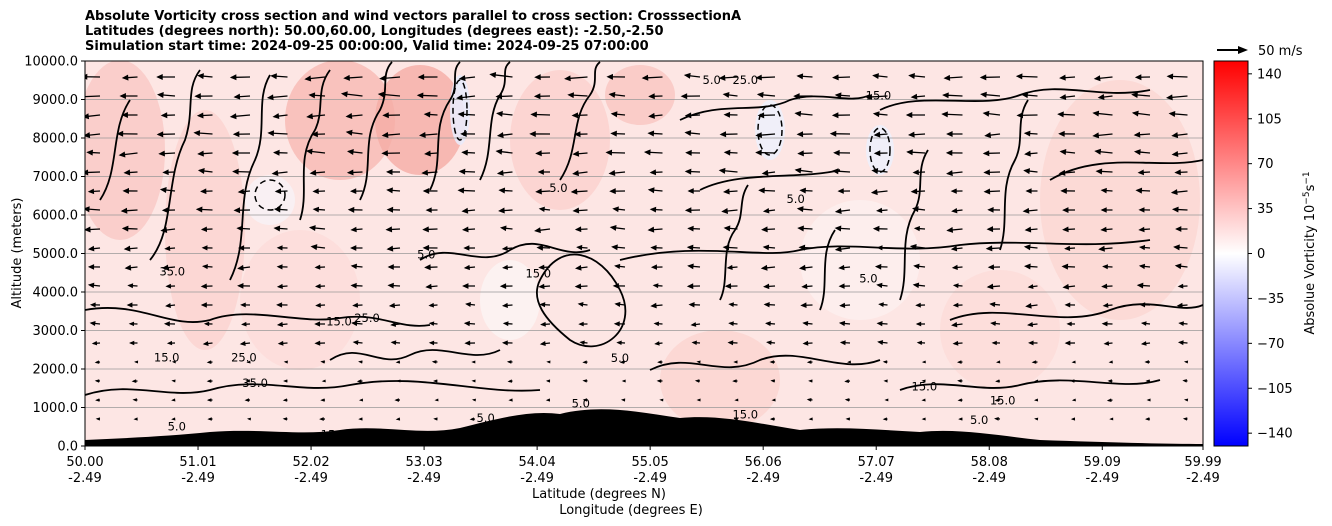 The height and width of the screenshot is (526, 1332). What do you see at coordinates (1231, 253) in the screenshot?
I see `colorbar-gradient` at bounding box center [1231, 253].